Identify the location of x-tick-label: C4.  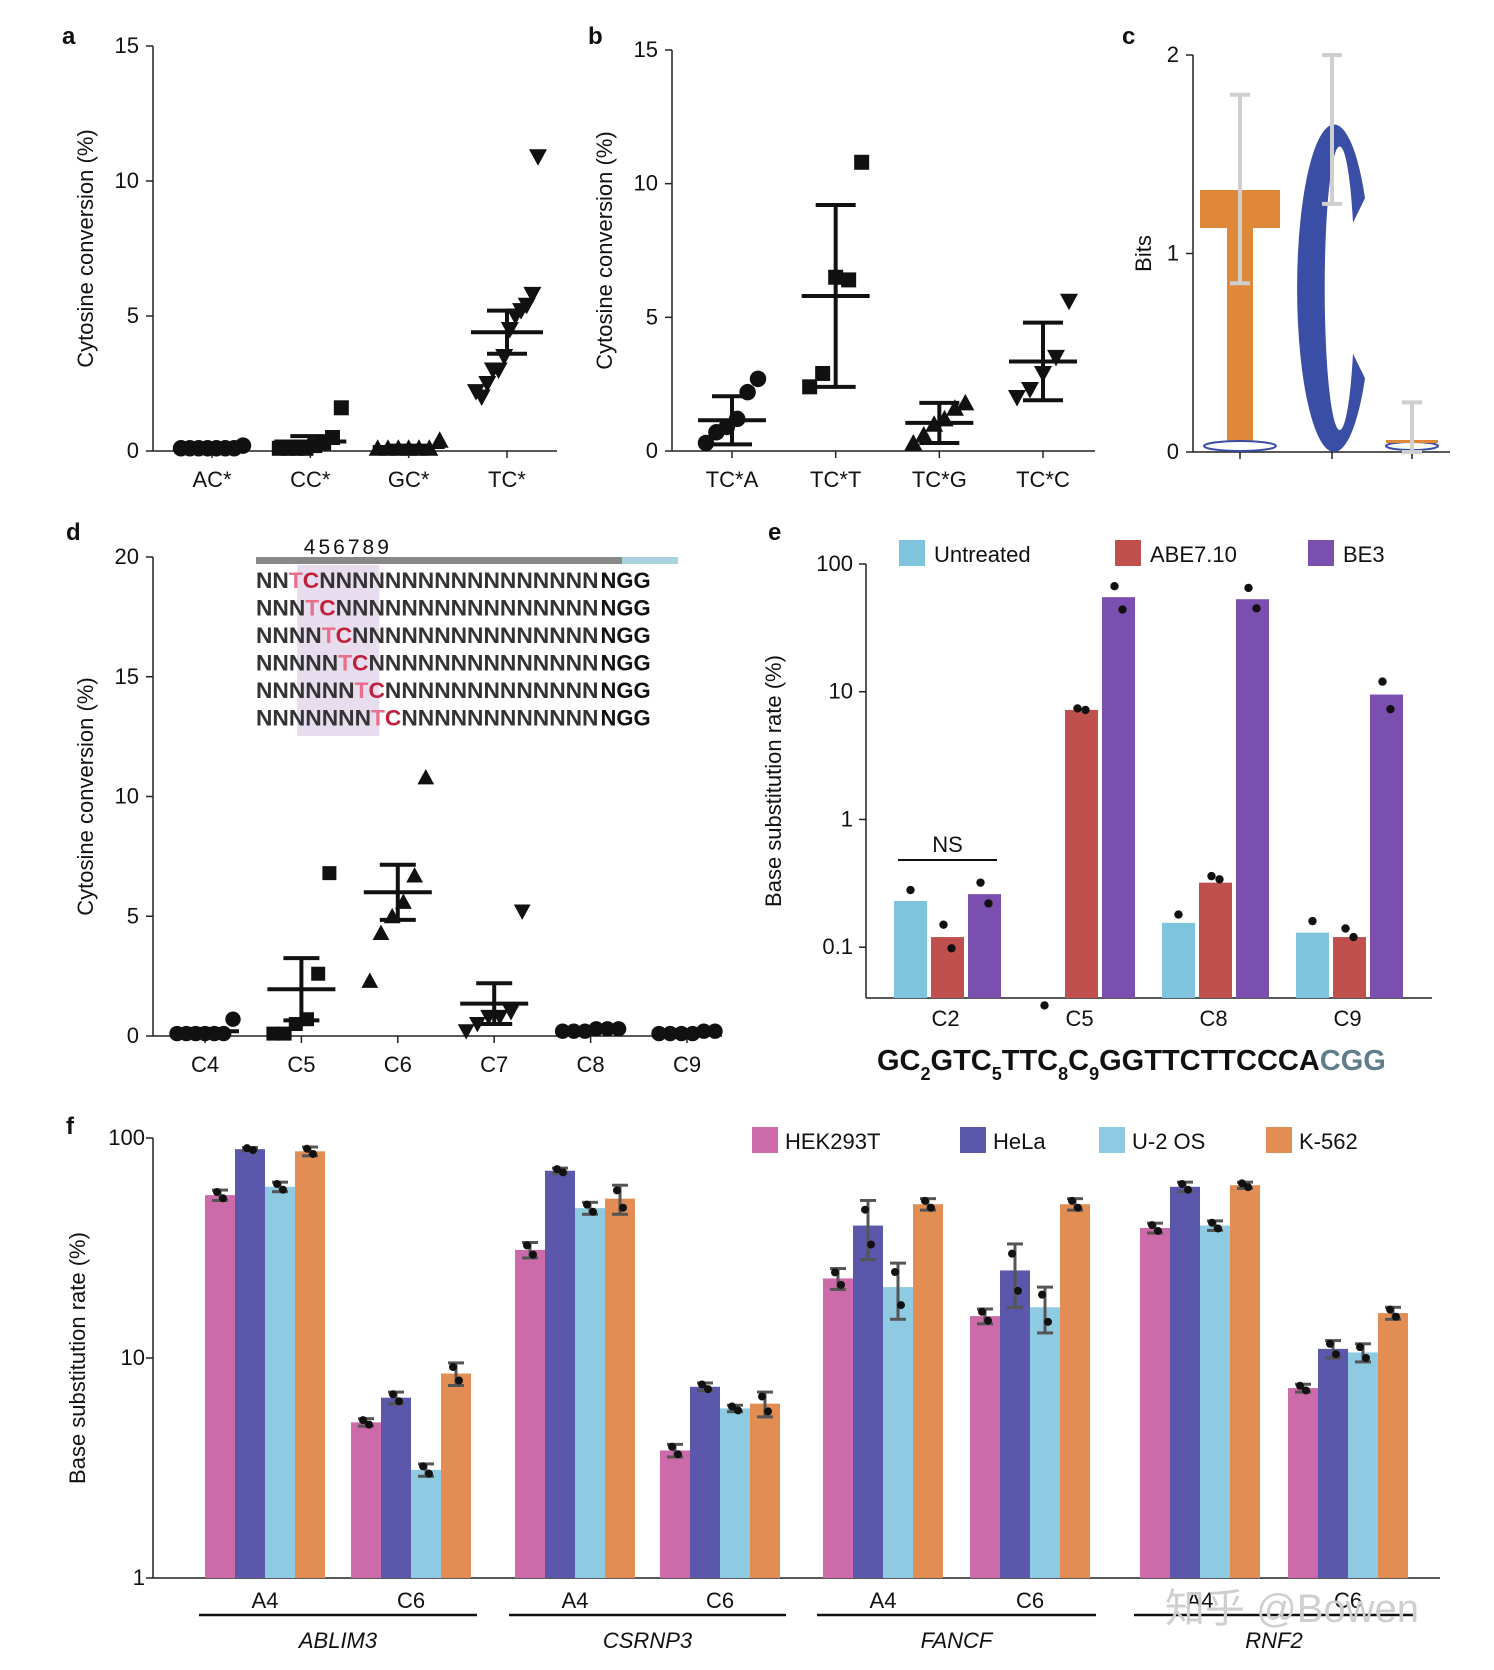
(205, 1064).